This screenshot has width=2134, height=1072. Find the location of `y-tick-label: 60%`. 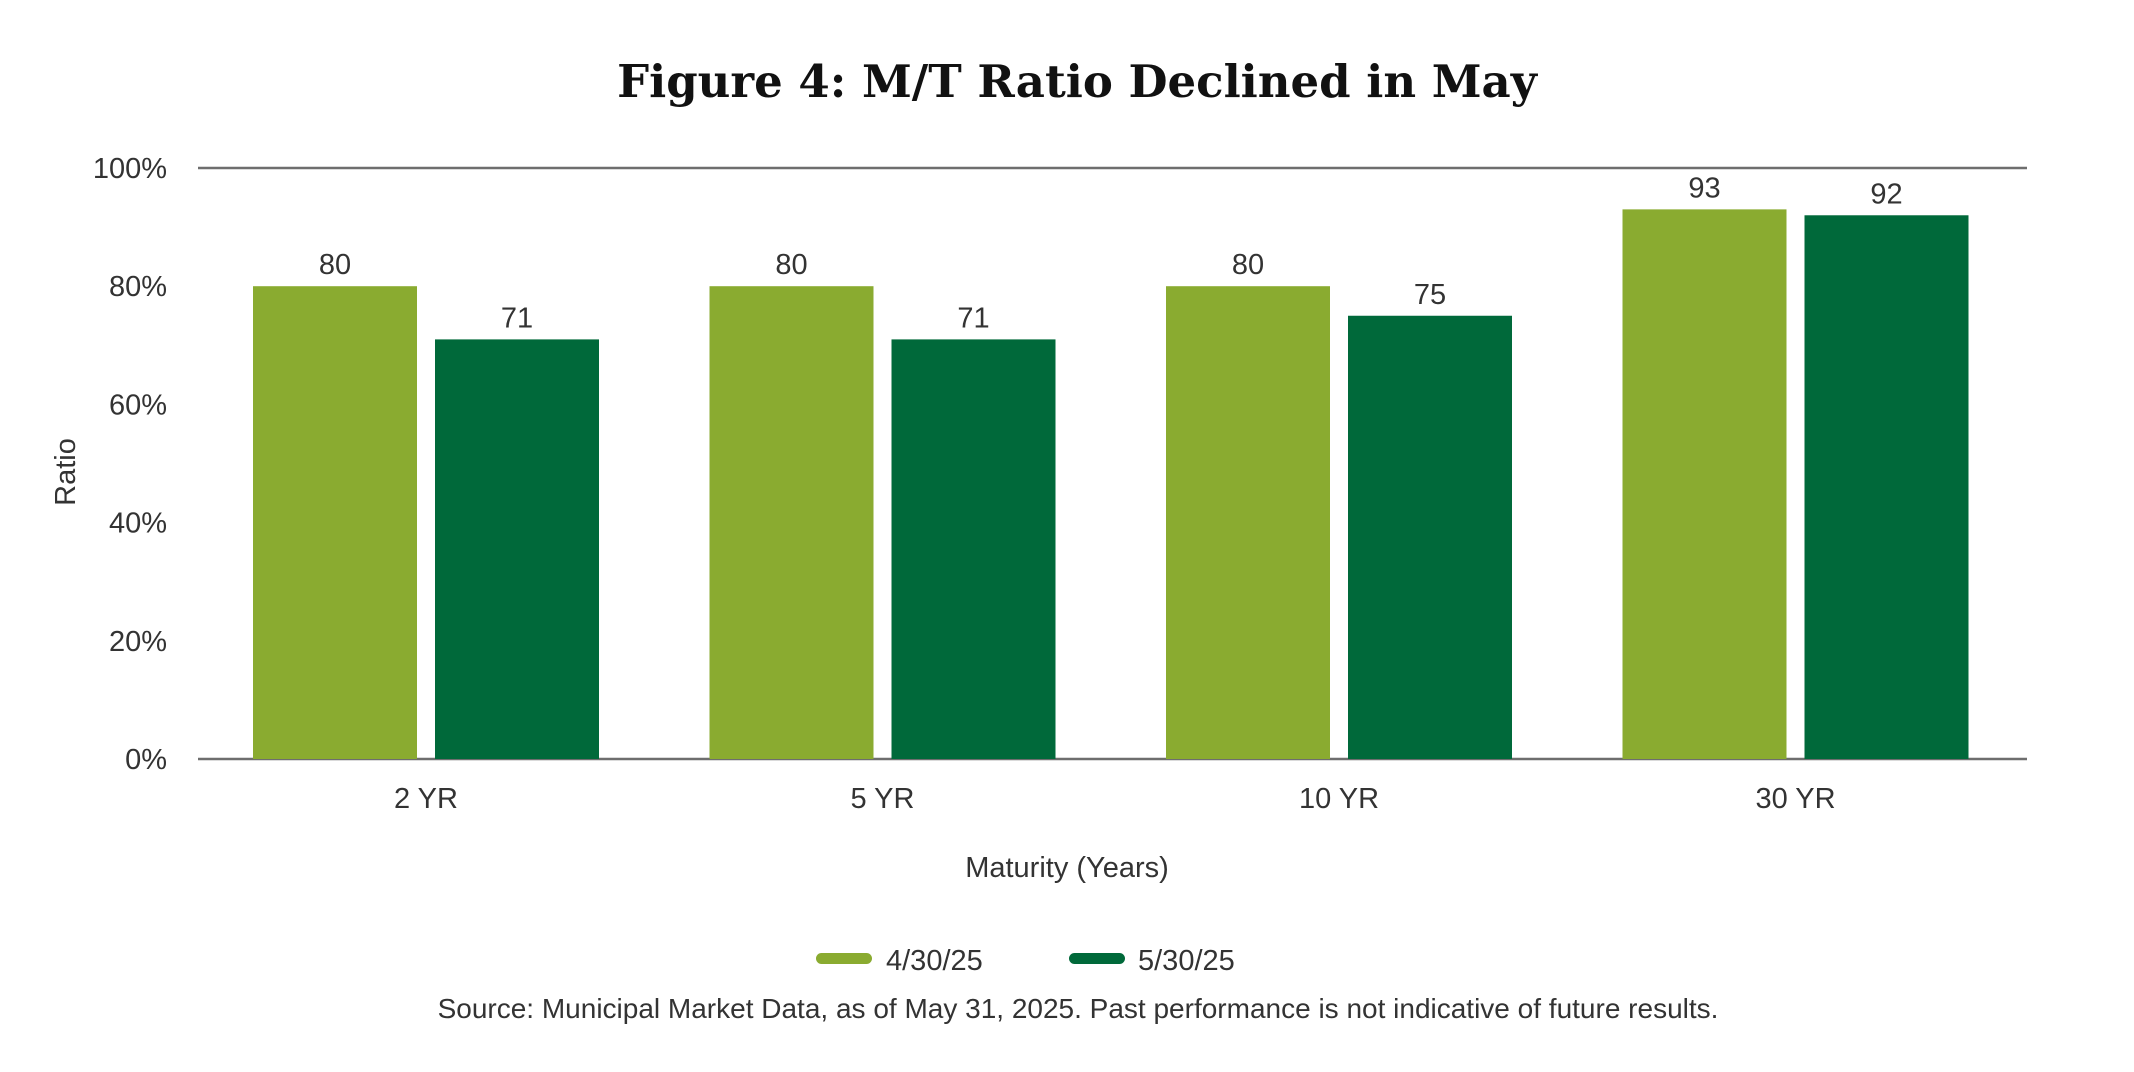

y-tick-label: 60% is located at coordinates (138, 405).